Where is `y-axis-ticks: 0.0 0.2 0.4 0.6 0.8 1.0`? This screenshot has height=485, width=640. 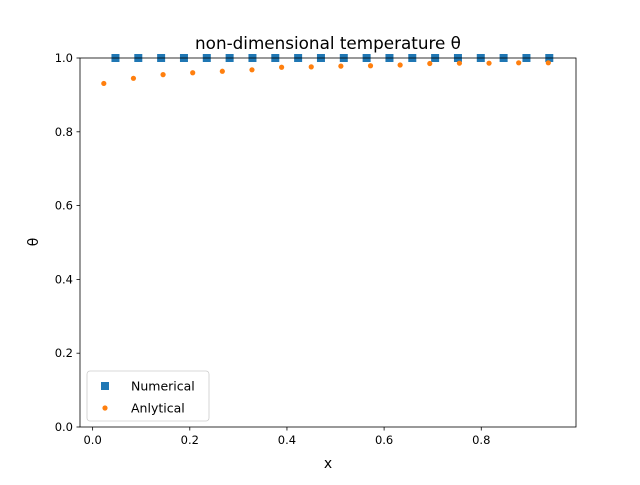
y-axis-ticks: 0.0 0.2 0.4 0.6 0.8 1.0 is located at coordinates (67, 242).